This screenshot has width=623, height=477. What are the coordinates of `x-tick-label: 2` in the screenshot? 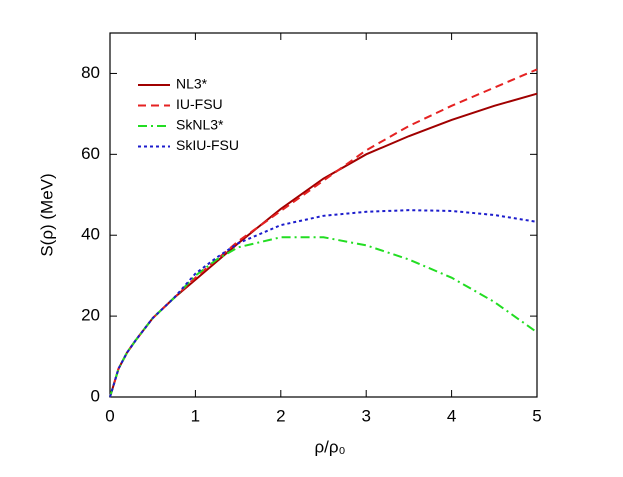 It's located at (280, 415).